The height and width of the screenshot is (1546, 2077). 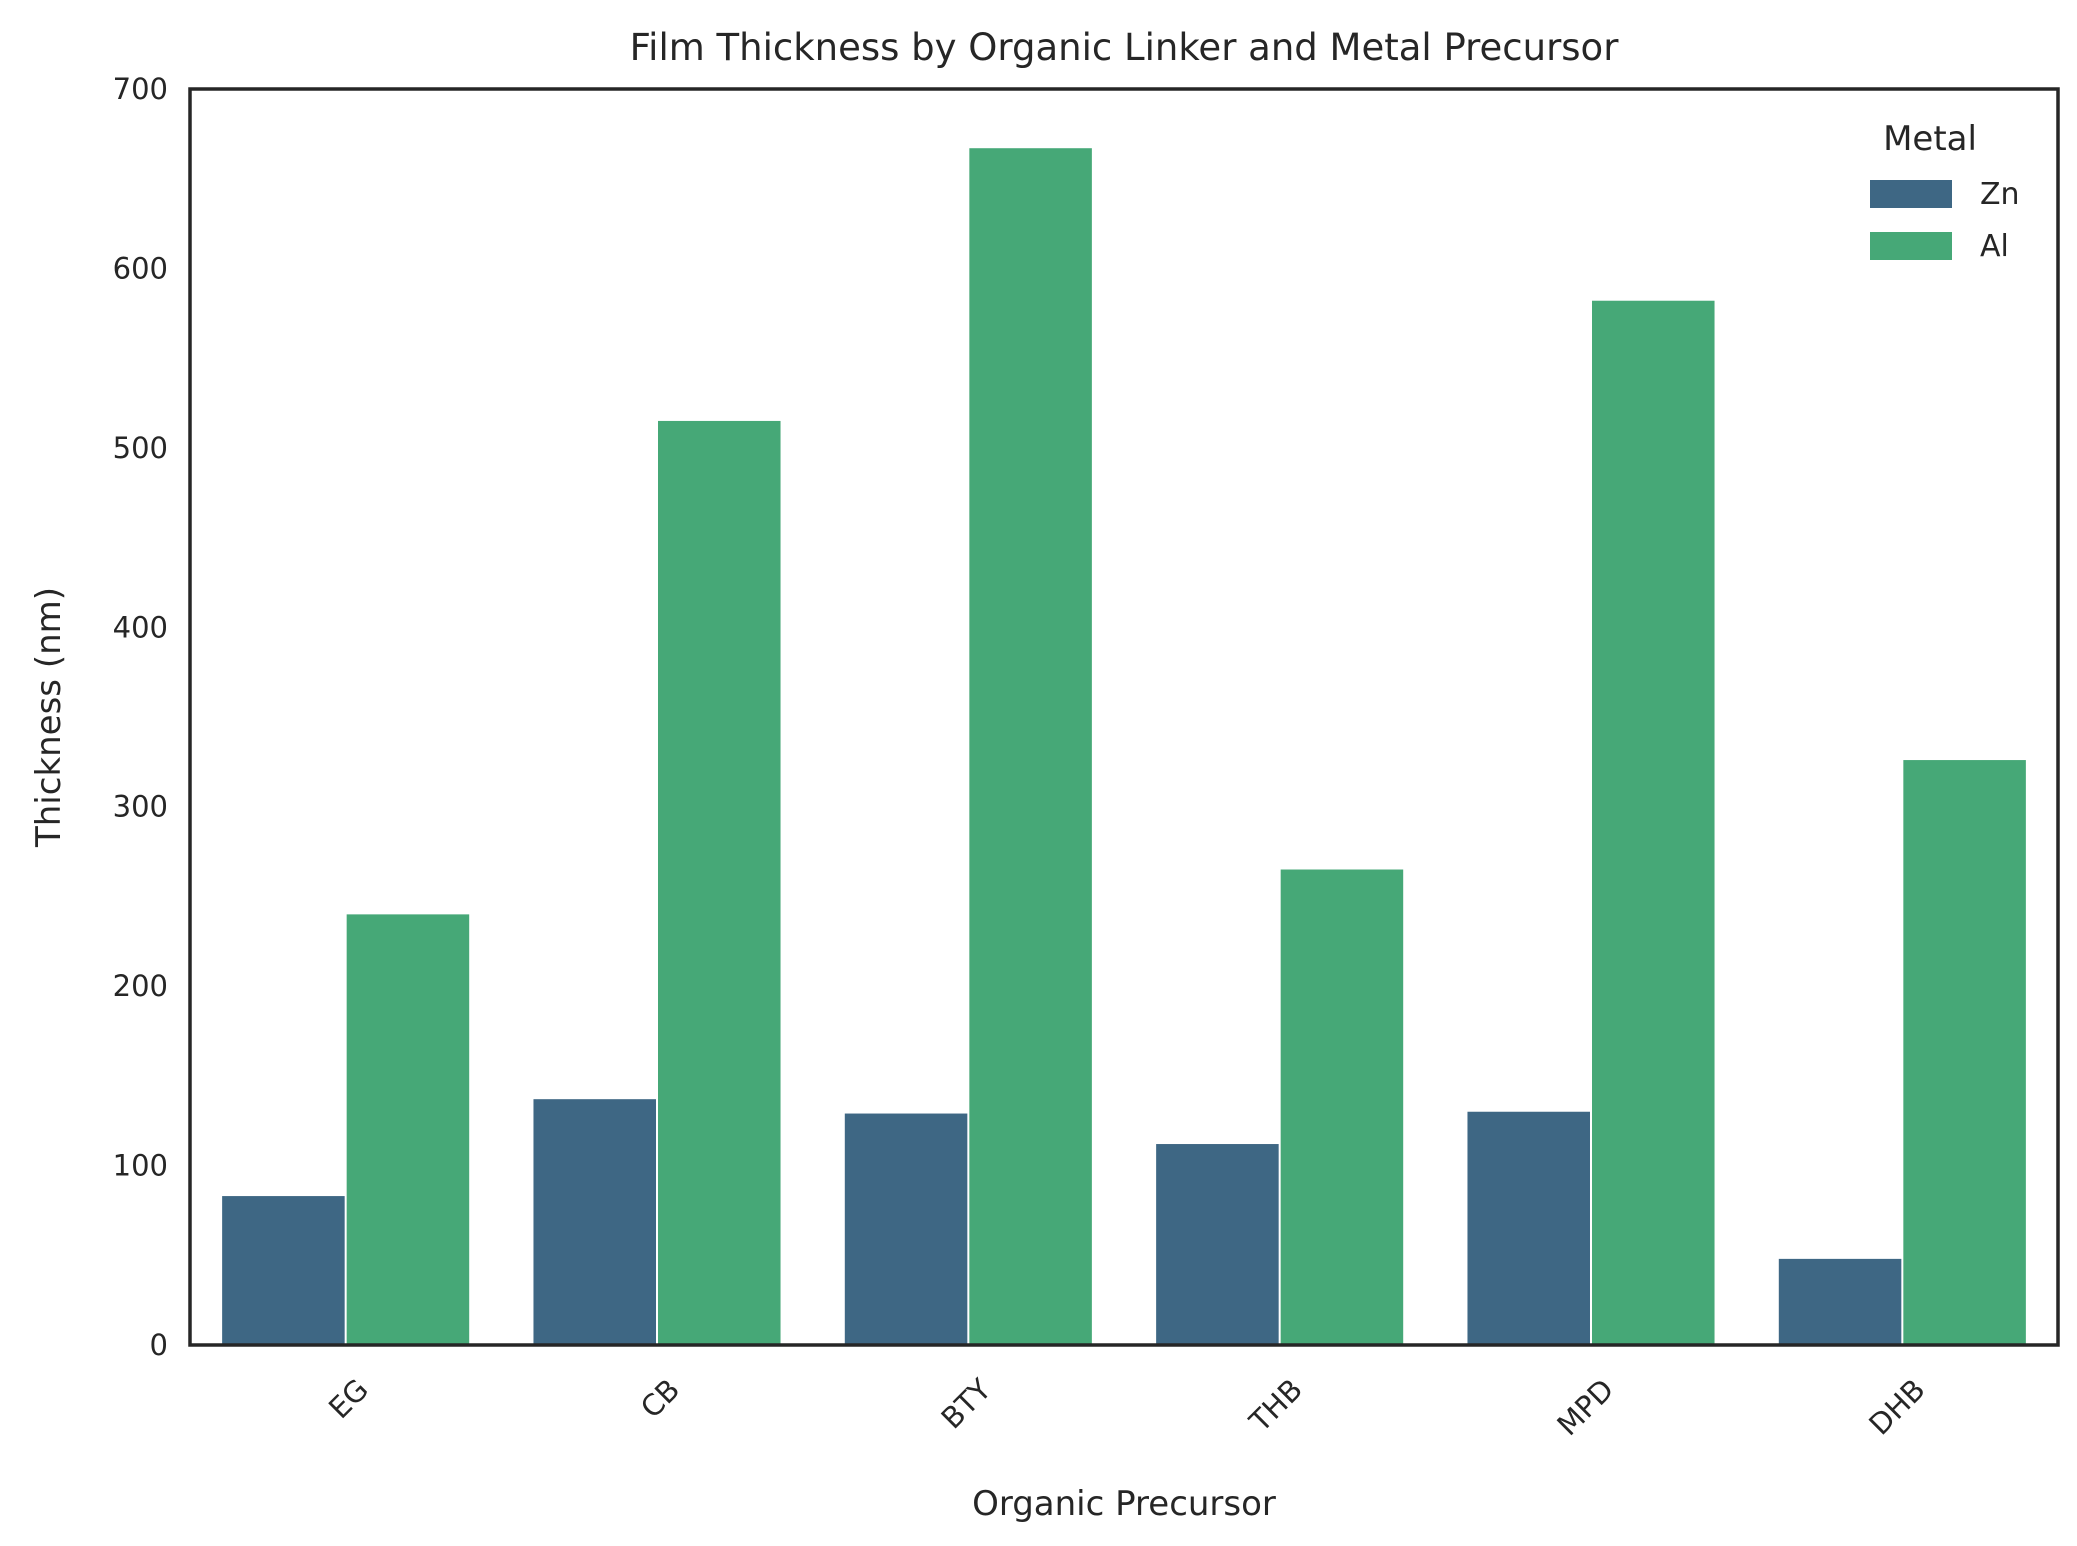 I want to click on bar-al-eg, so click(x=408, y=1129).